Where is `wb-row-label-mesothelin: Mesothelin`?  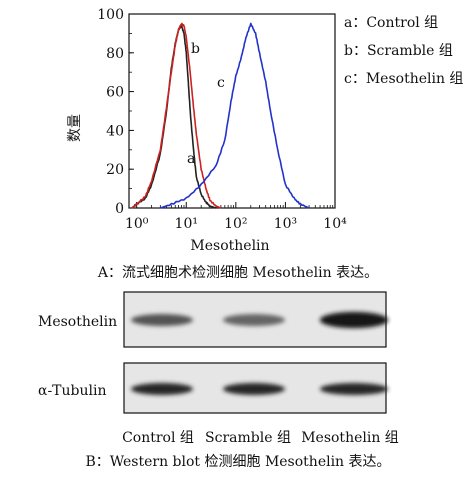 wb-row-label-mesothelin: Mesothelin is located at coordinates (78, 322).